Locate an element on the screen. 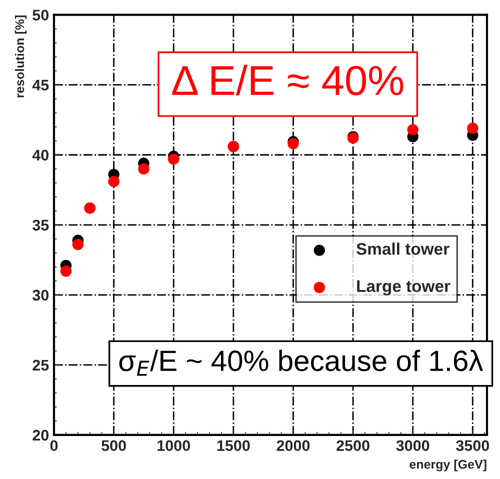 This screenshot has height=479, width=500. y-tick-label: 30 is located at coordinates (40, 295).